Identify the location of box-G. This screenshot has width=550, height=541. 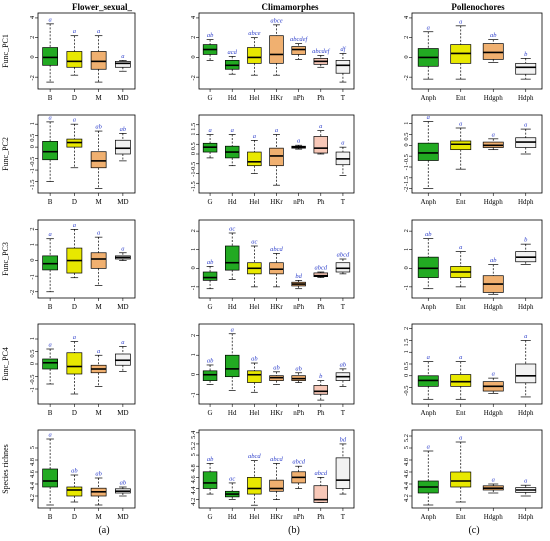
(210, 276).